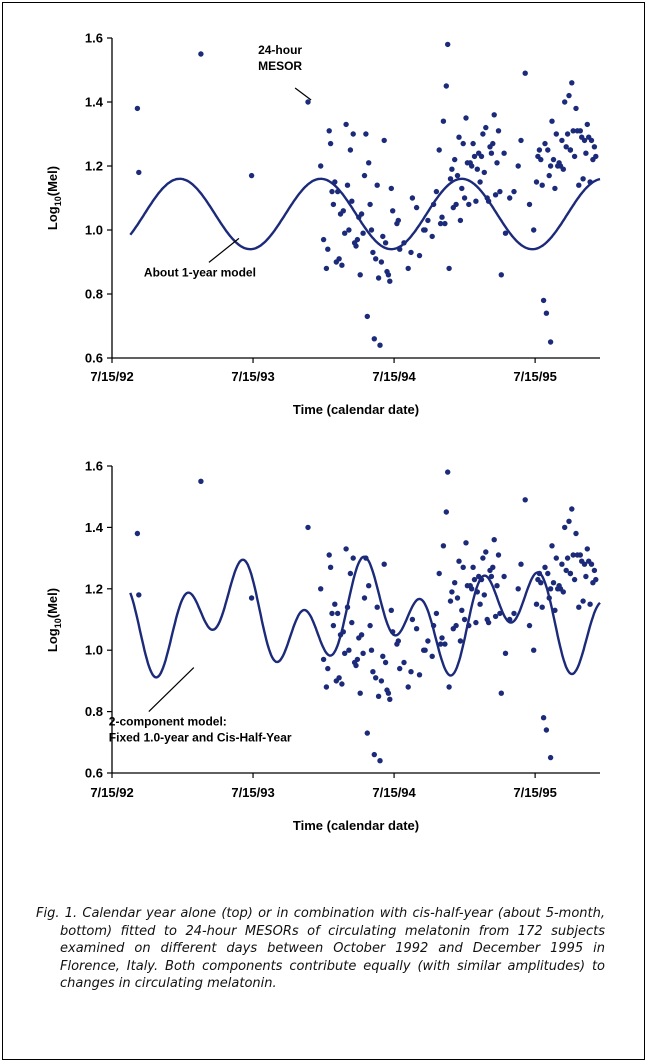 Image resolution: width=649 pixels, height=1064 pixels. I want to click on y-tick-label: 1.4, so click(94, 102).